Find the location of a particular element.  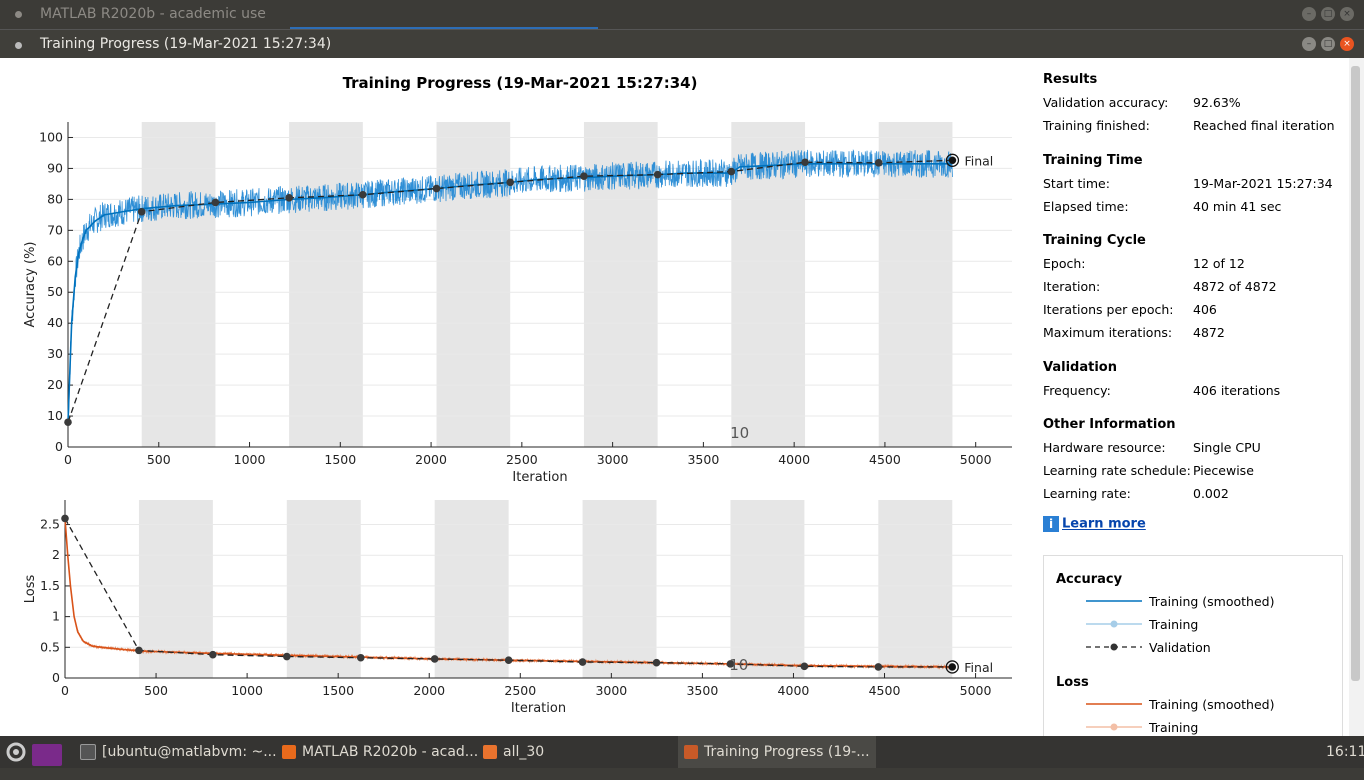

other-info-heading: Other Information is located at coordinates (1109, 424).